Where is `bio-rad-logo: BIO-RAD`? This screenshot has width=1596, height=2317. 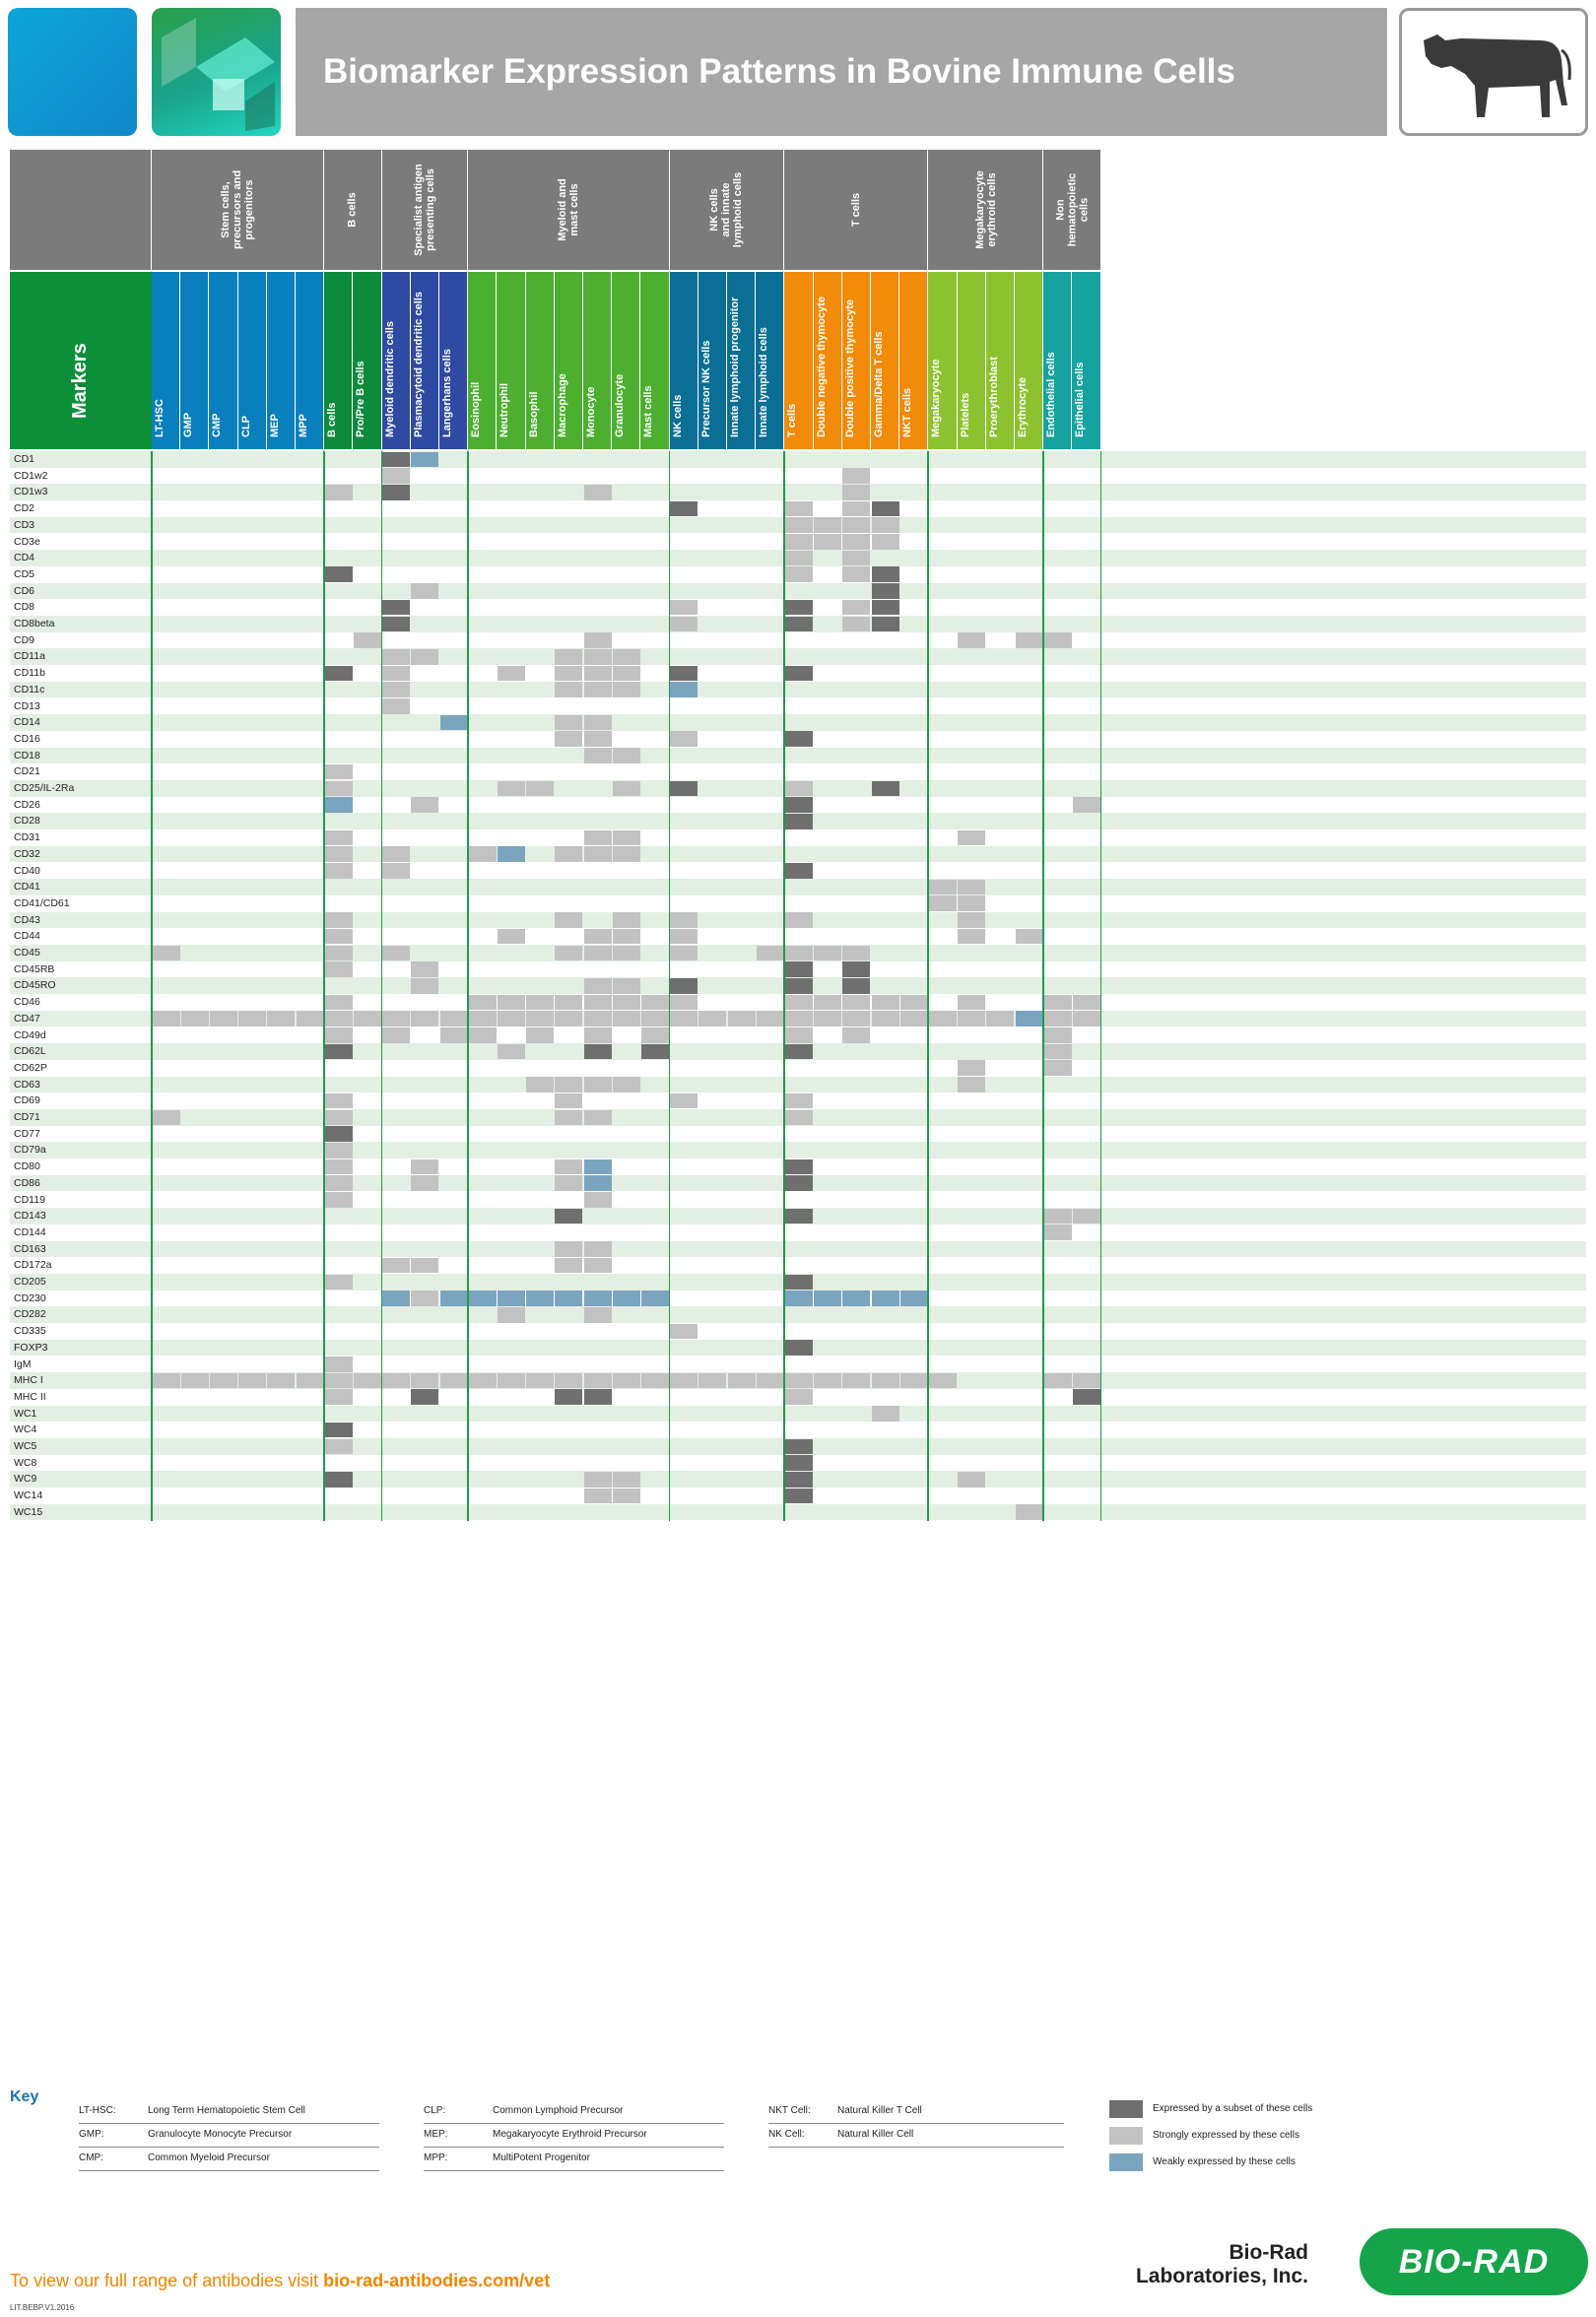 bio-rad-logo: BIO-RAD is located at coordinates (1474, 2261).